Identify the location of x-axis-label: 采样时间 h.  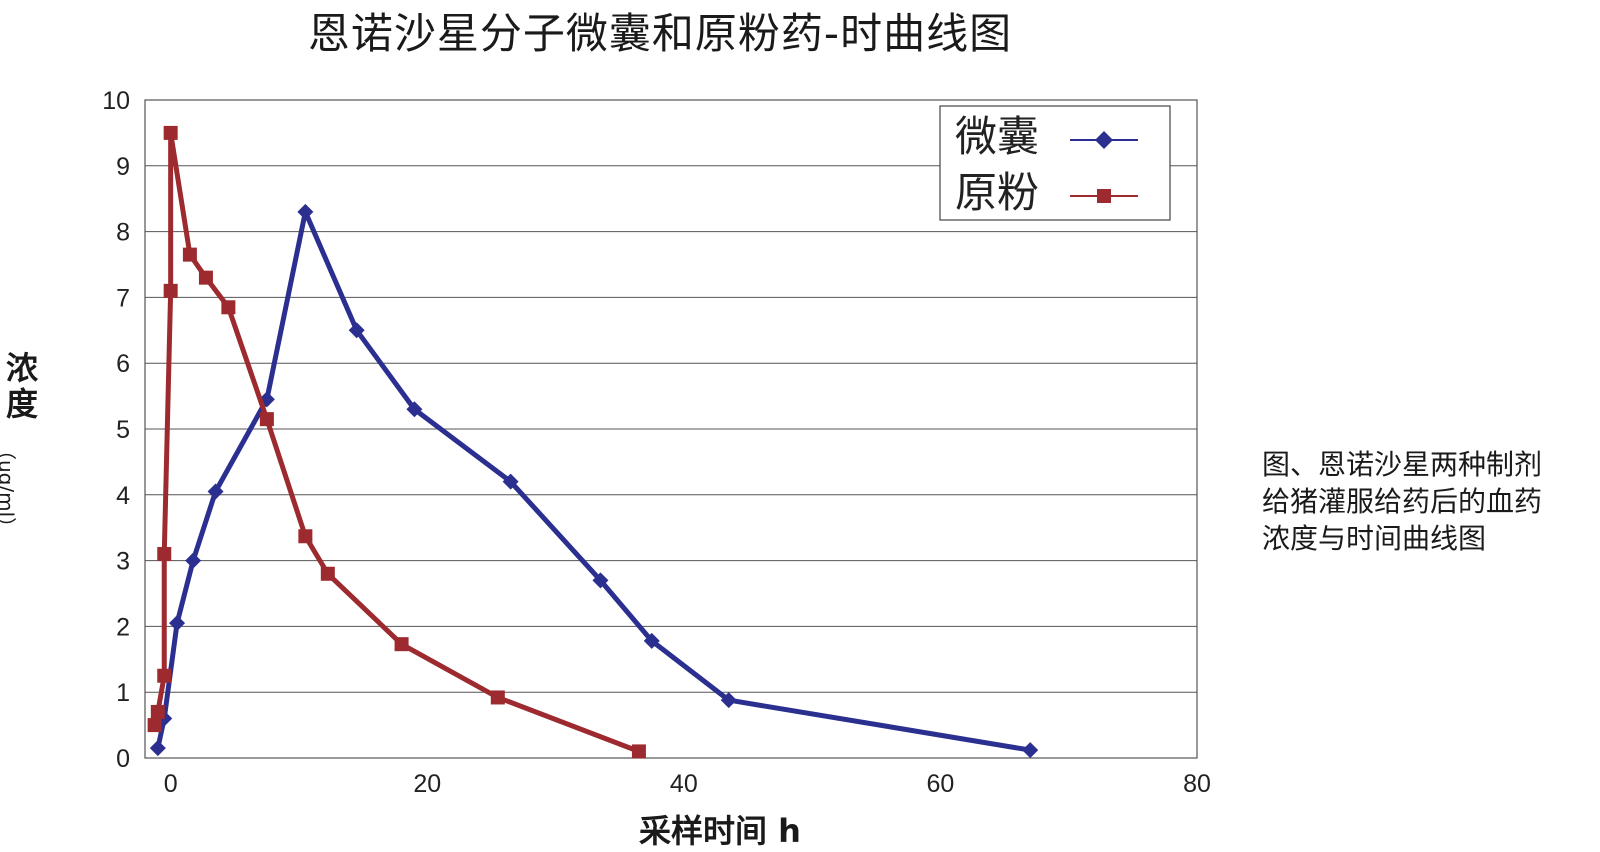
(720, 831).